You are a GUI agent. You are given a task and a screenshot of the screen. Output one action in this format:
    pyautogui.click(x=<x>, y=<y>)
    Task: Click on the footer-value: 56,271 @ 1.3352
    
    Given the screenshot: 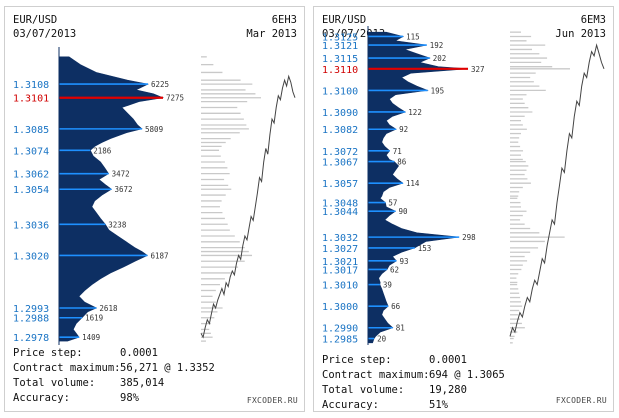 What is the action you would take?
    pyautogui.click(x=167, y=368)
    